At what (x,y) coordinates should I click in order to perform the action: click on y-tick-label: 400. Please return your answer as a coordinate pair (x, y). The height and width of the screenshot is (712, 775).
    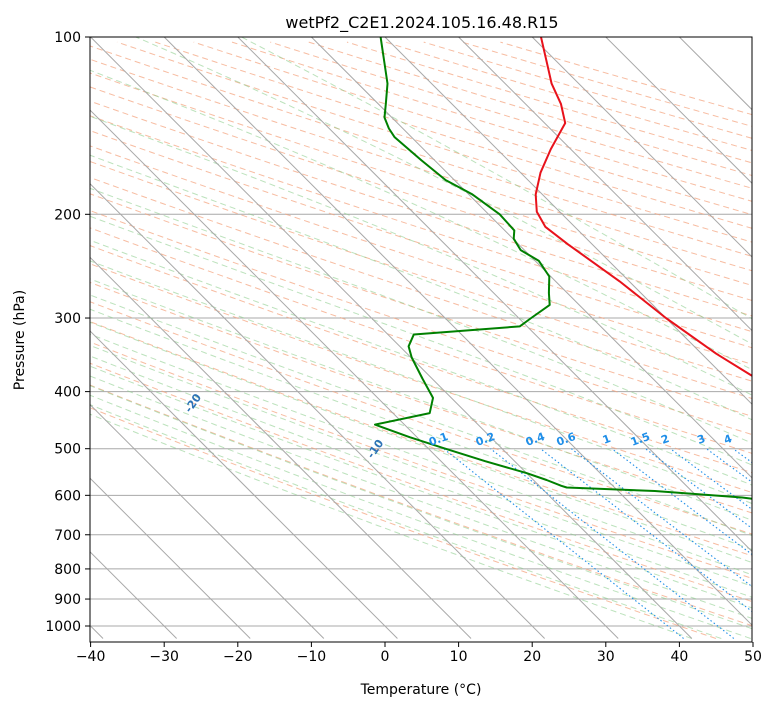
    Looking at the image, I should click on (67, 393).